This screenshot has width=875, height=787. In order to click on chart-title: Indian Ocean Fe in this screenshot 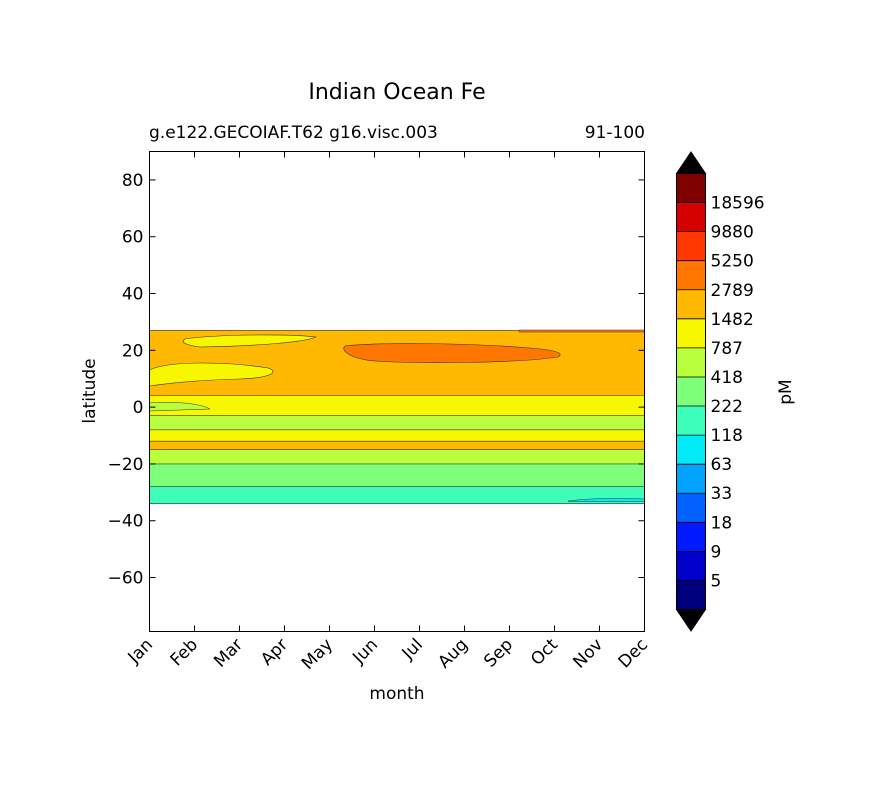, I will do `click(396, 92)`.